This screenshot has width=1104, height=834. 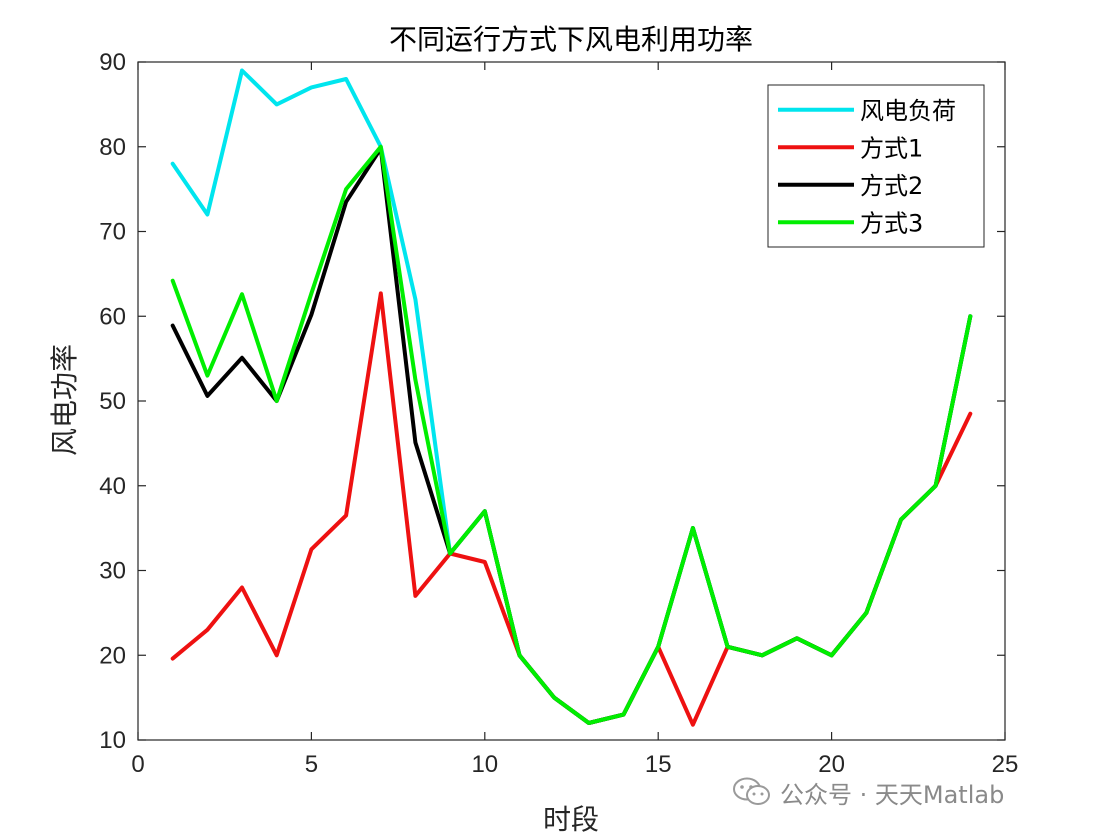 I want to click on watermark: 公众号 · 天天Matlab, so click(x=868, y=792).